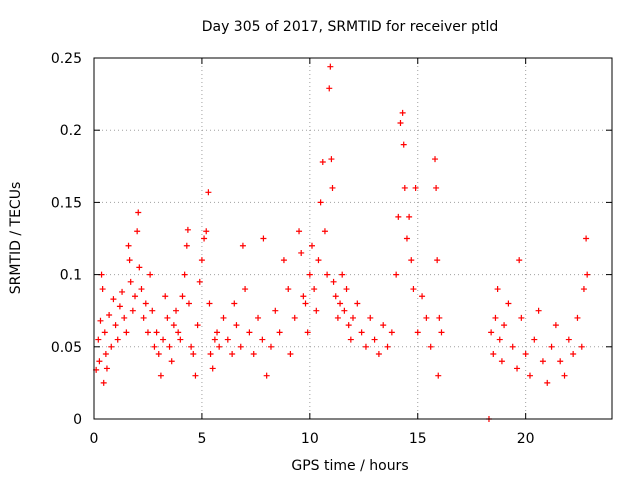  I want to click on y-tick-label: 0, so click(77, 420).